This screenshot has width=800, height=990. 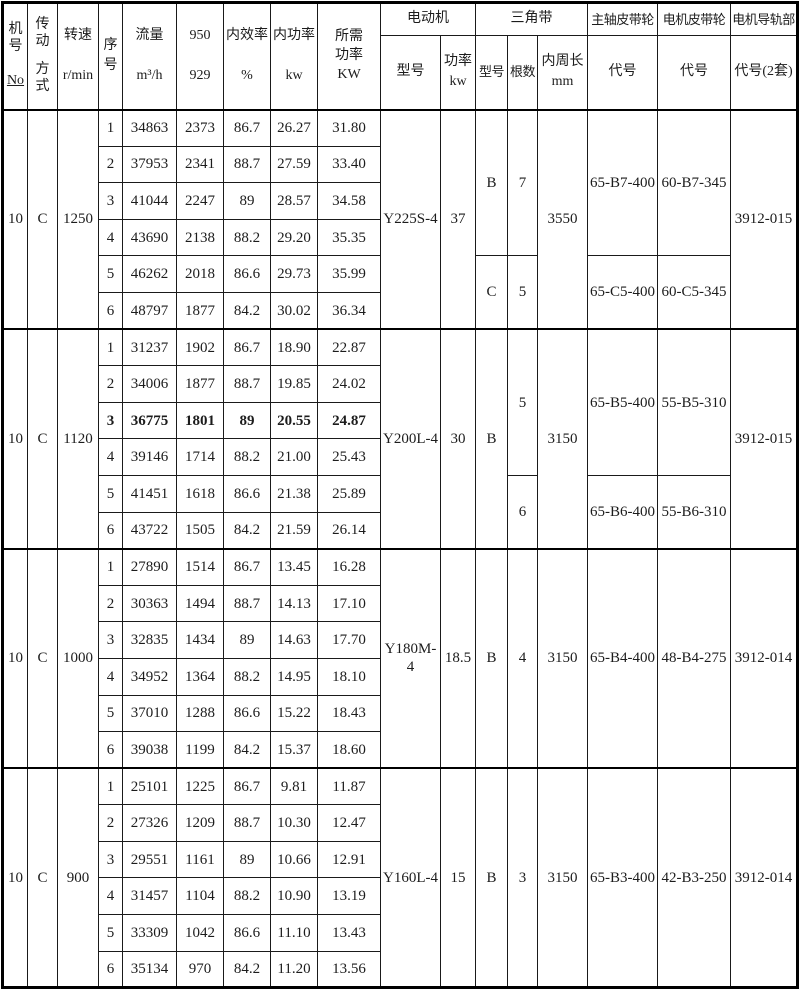 I want to click on header-machine-no-en: No, so click(x=15, y=81).